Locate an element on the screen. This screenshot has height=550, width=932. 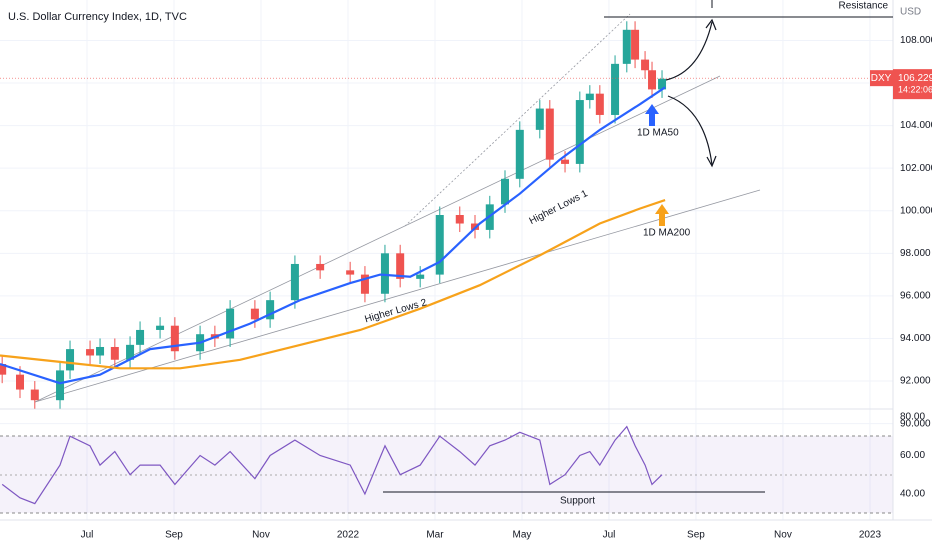
chart-title: U.S. Dollar Currency Index, 1D, TVC is located at coordinates (97, 17).